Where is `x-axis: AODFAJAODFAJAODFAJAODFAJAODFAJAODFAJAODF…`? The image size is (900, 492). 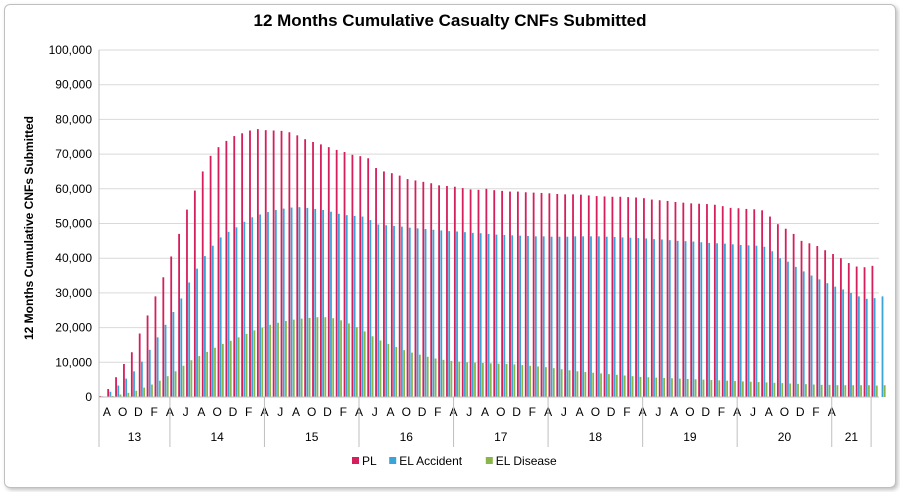
x-axis: AODFAJAODFAJAODFAJAODFAJAODFAJAODFAJAODF… is located at coordinates (488, 421).